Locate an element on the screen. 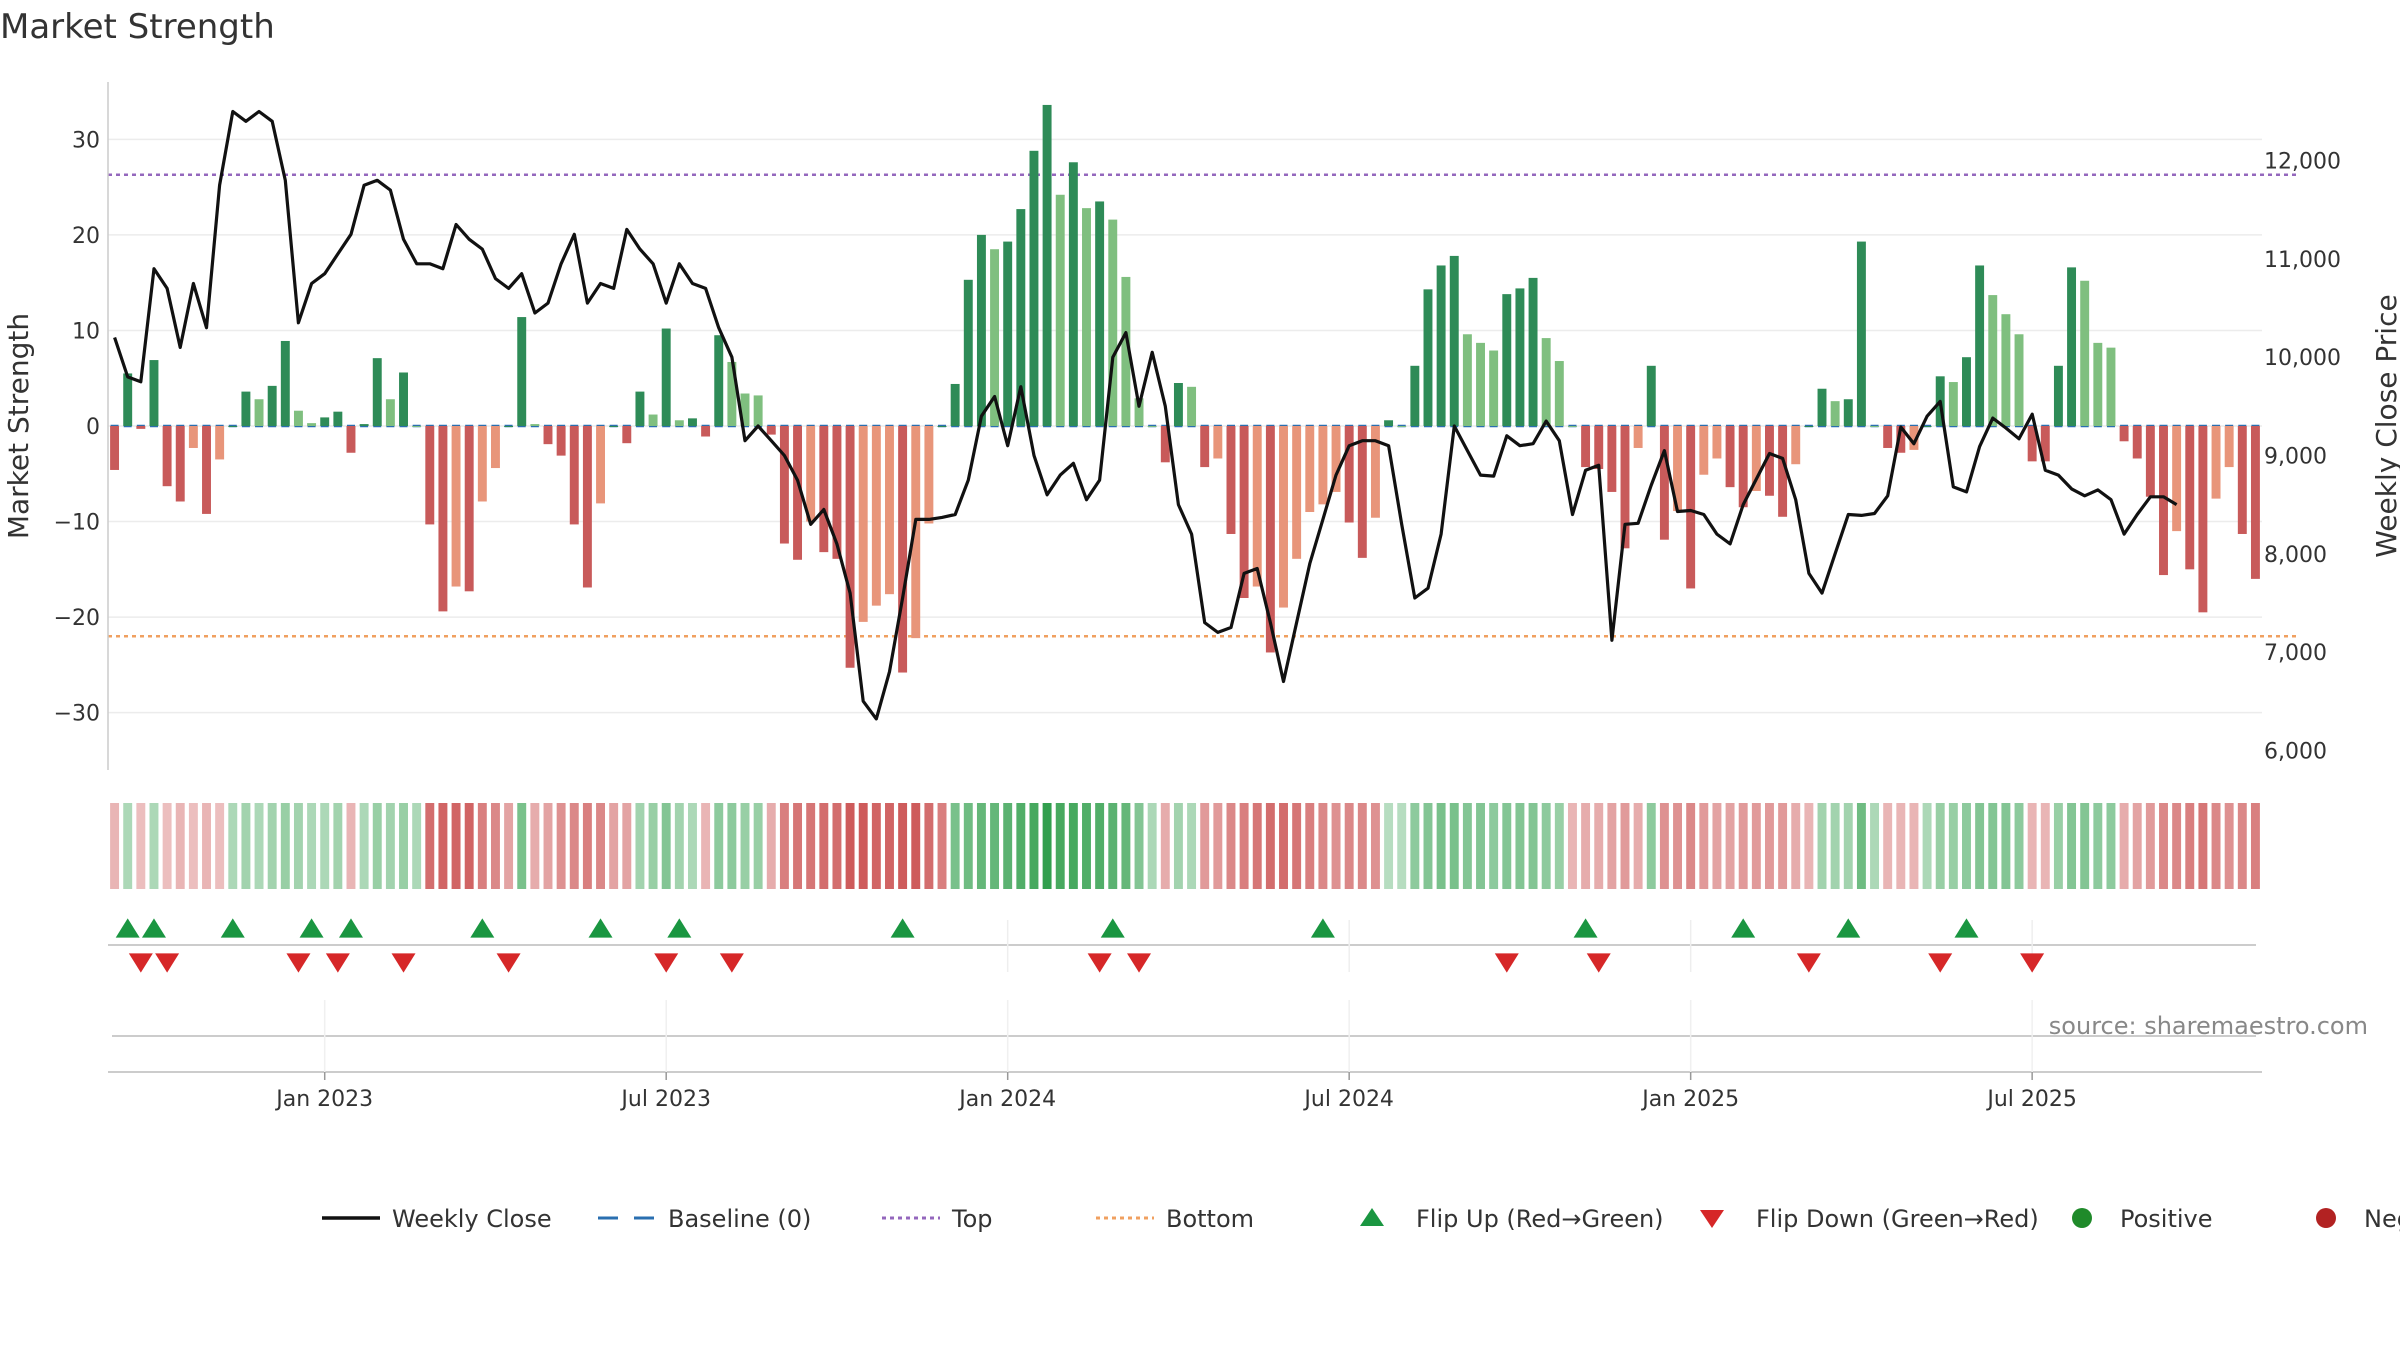  y-right-tick-label: 12,000 is located at coordinates (2302, 162).